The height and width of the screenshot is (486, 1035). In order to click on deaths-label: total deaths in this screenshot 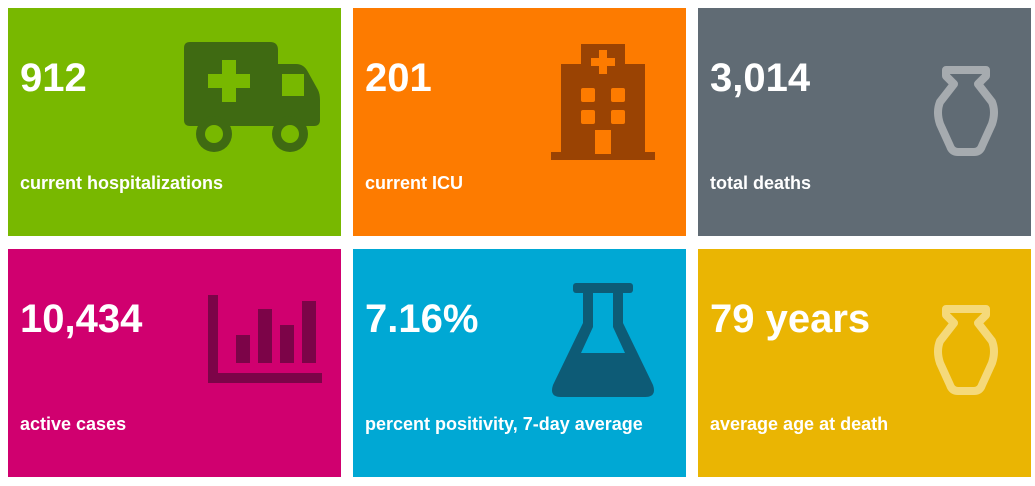, I will do `click(761, 183)`.